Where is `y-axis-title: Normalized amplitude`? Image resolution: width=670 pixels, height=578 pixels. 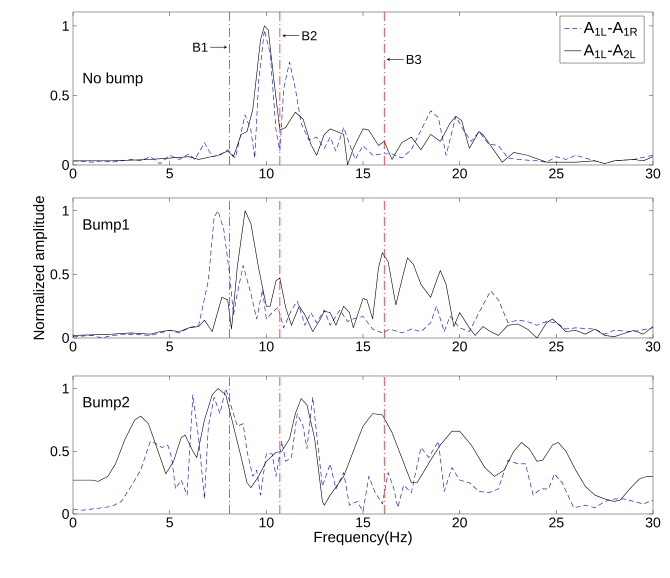
y-axis-title: Normalized amplitude is located at coordinates (40, 268).